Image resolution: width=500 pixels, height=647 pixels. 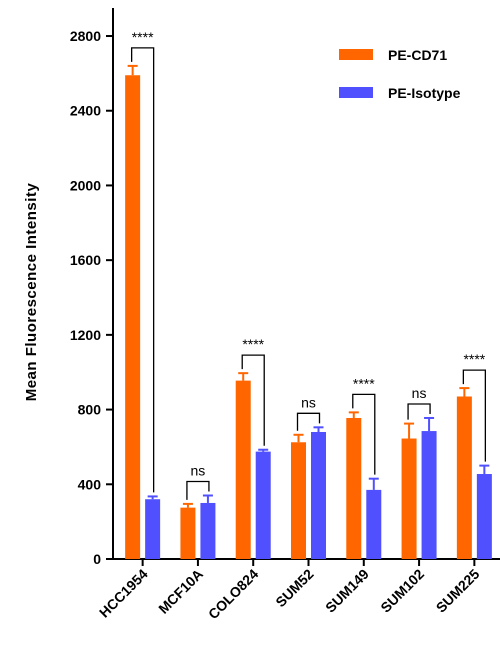 What do you see at coordinates (308, 402) in the screenshot?
I see `significance-label-sum52: ns` at bounding box center [308, 402].